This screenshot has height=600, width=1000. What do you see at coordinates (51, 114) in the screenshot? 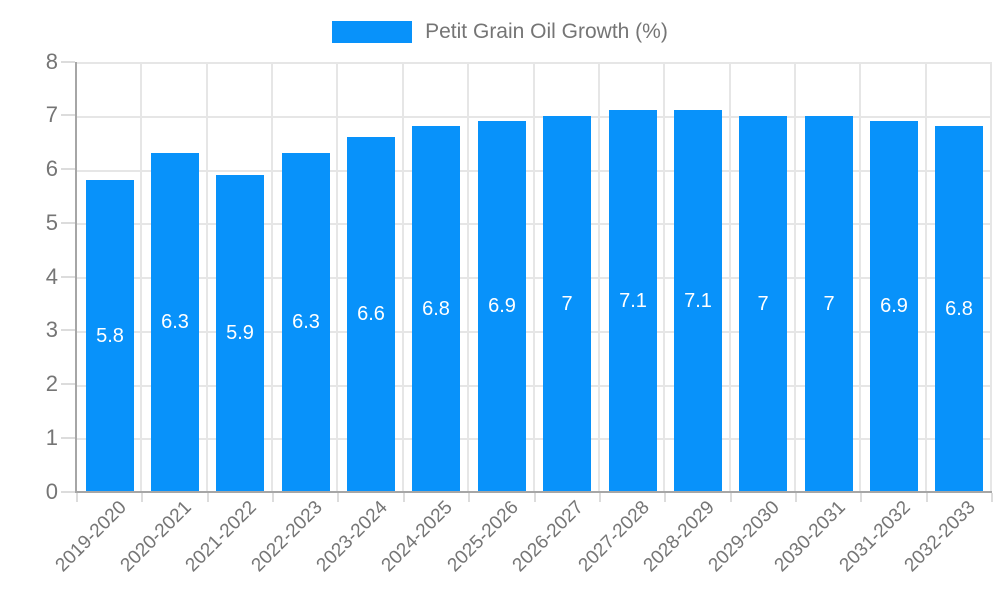
I see `y-tick-label: 7` at bounding box center [51, 114].